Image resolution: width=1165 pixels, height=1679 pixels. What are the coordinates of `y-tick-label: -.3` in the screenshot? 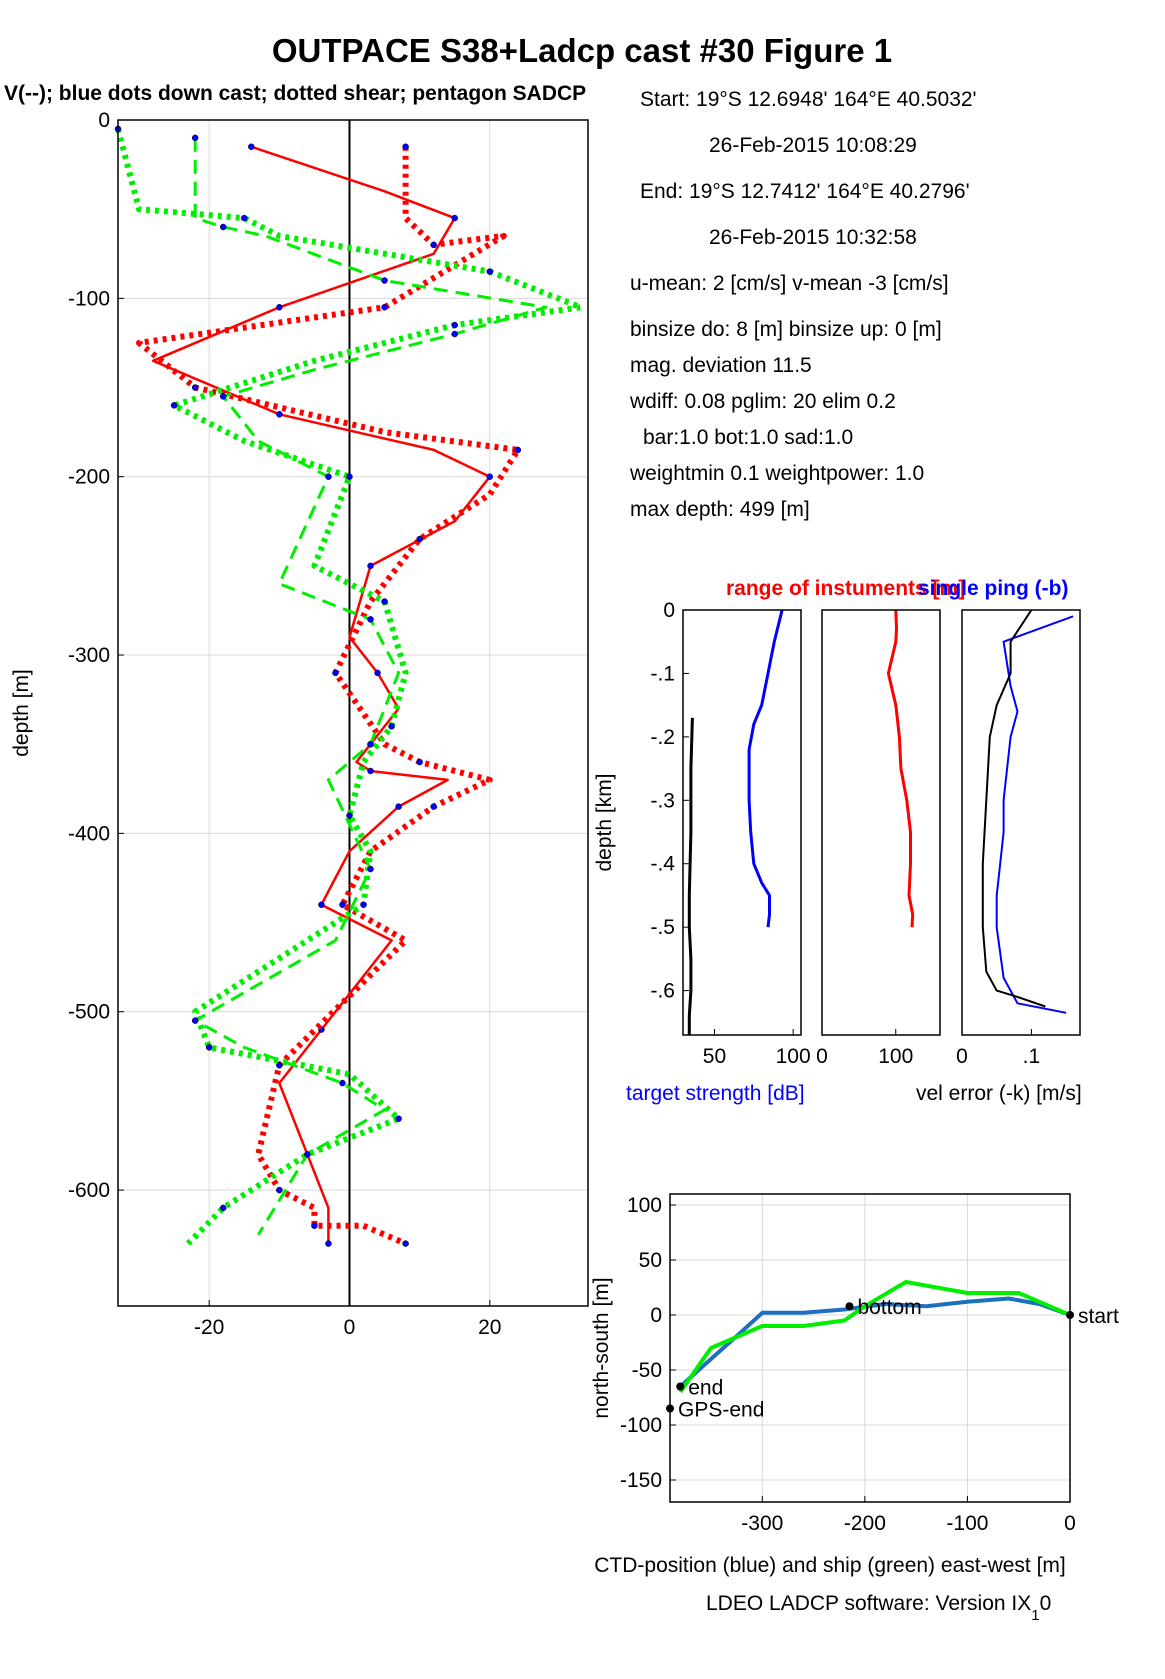 It's located at (662, 800).